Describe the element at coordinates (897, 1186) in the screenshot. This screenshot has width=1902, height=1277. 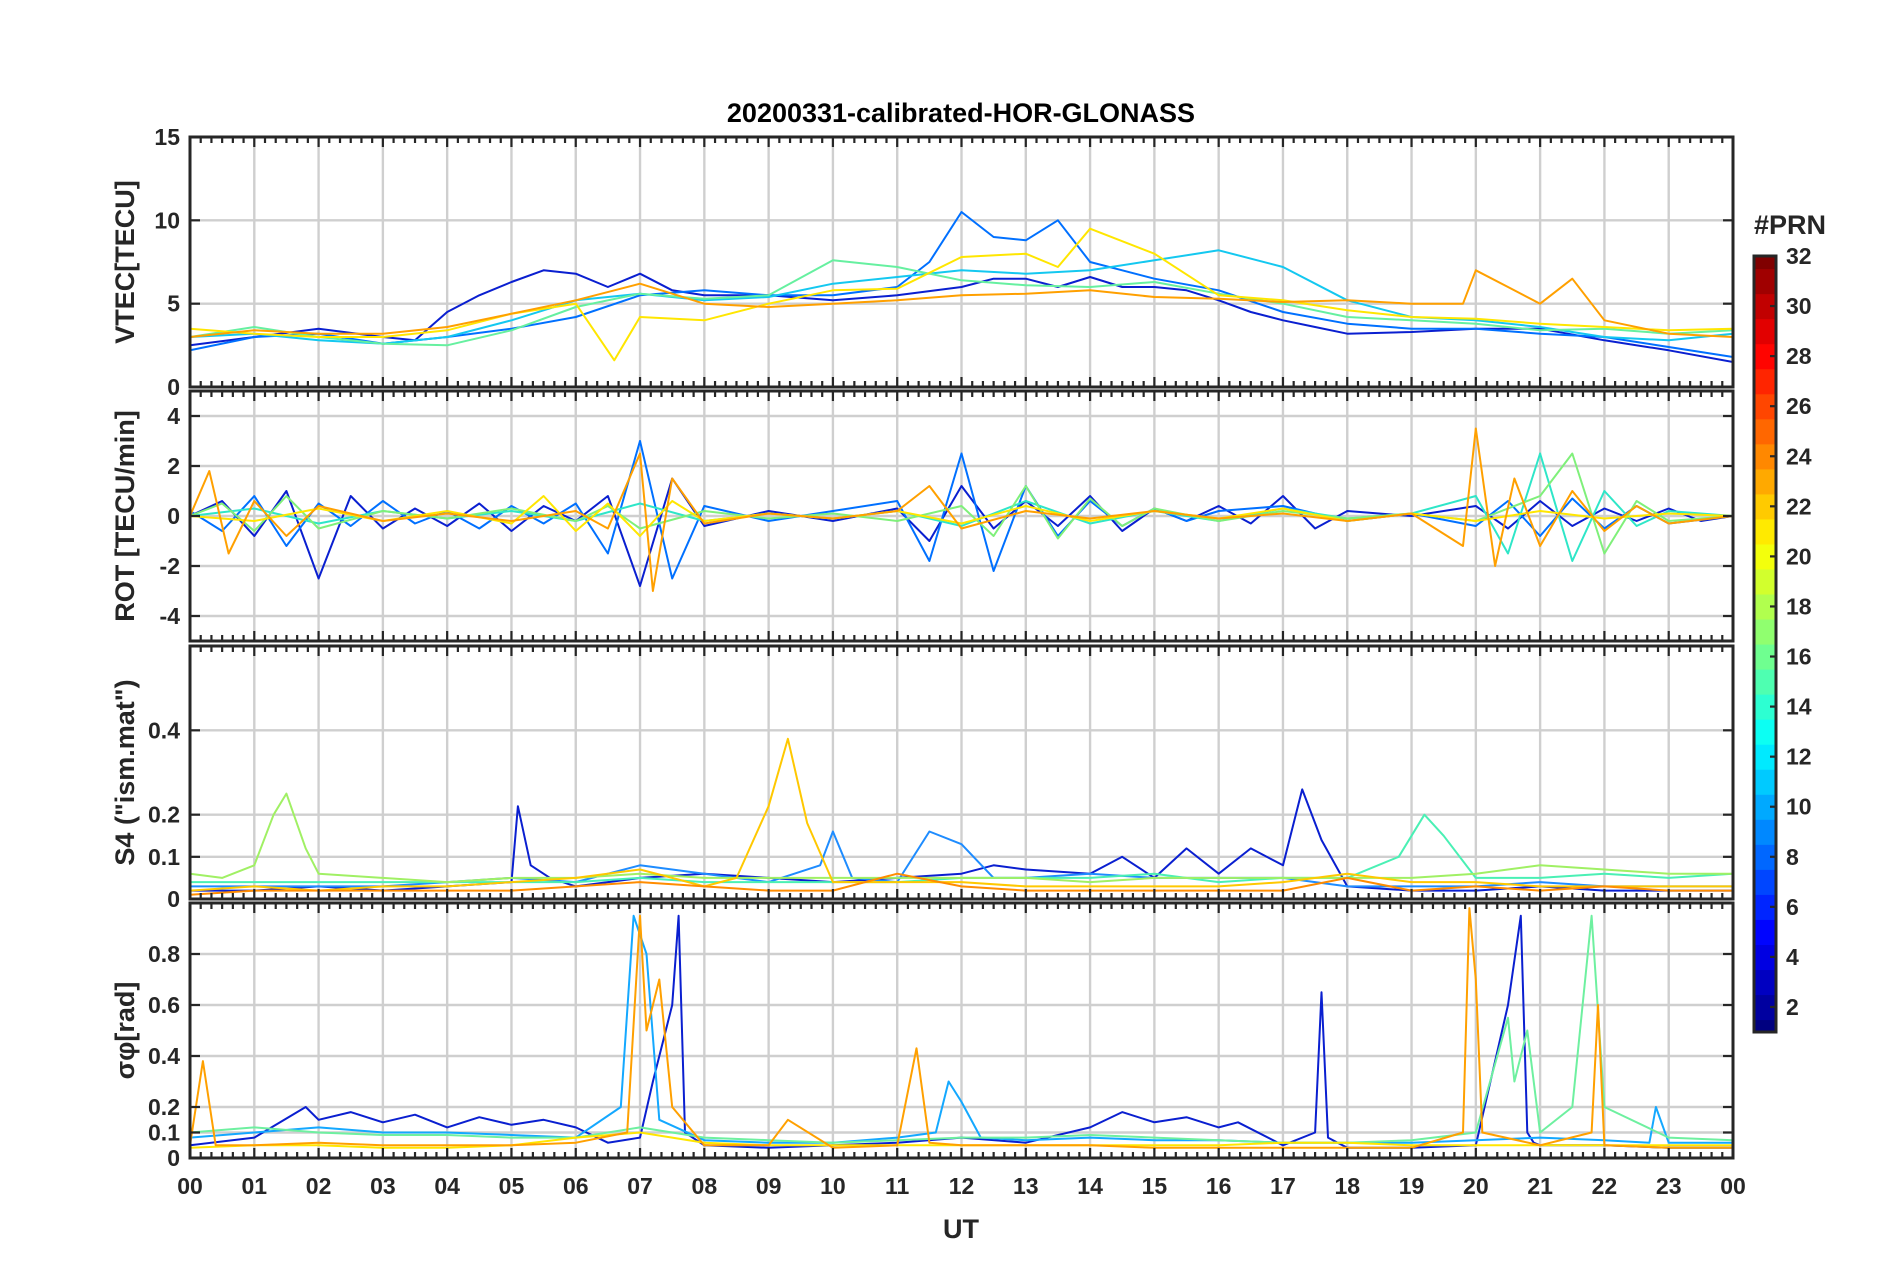
I see `x-tick-label: 11` at that location.